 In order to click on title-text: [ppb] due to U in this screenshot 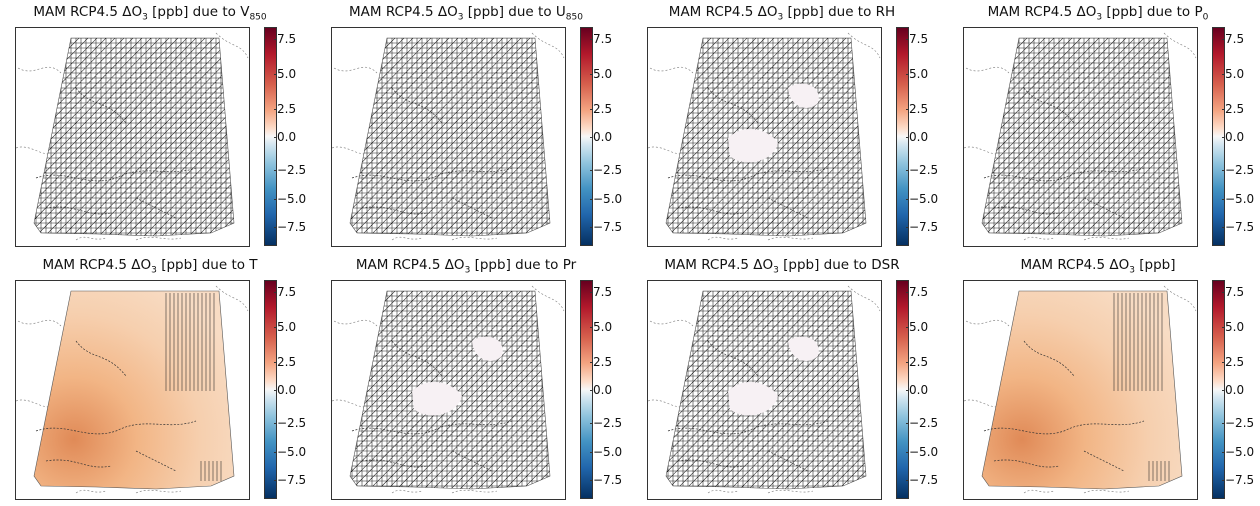, I will do `click(514, 12)`.